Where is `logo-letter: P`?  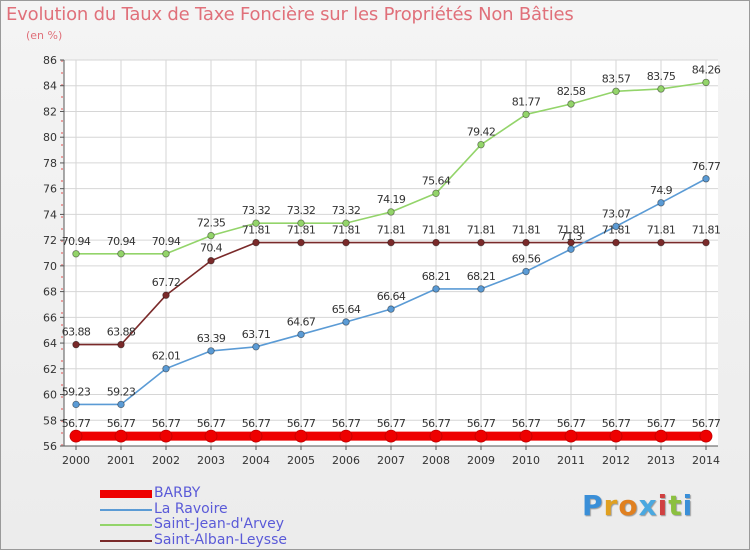 logo-letter: P is located at coordinates (593, 505).